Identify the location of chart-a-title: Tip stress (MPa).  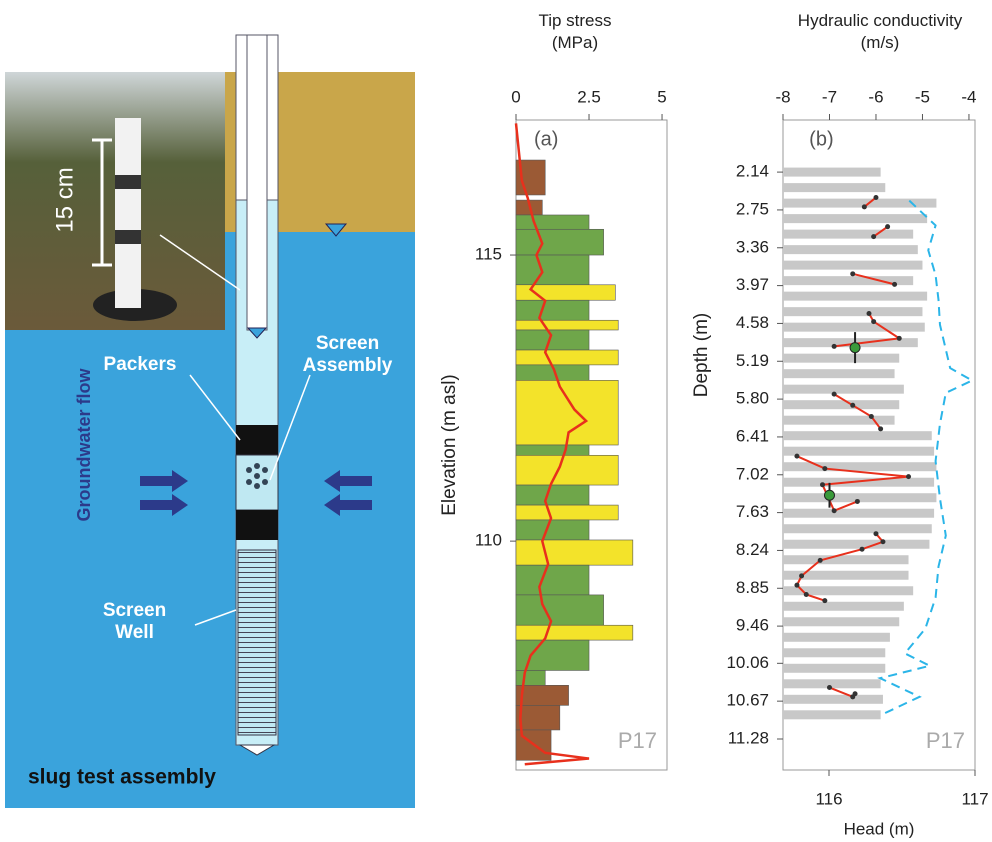
(575, 31).